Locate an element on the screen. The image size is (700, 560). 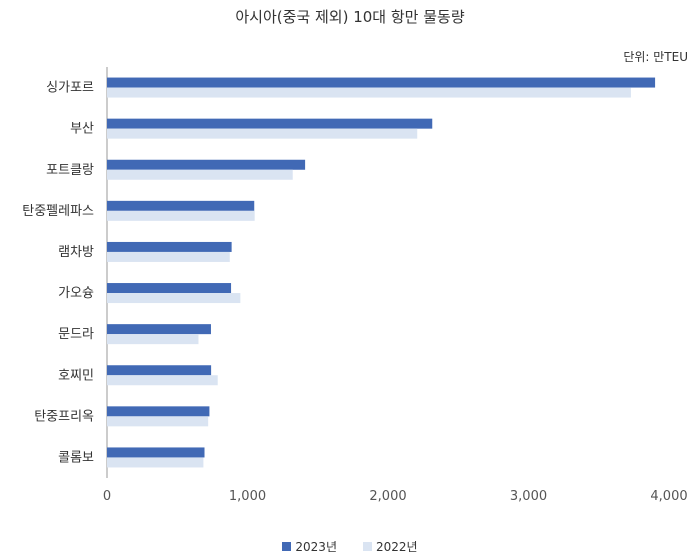
category-label-1: 부산 is located at coordinates (82, 129).